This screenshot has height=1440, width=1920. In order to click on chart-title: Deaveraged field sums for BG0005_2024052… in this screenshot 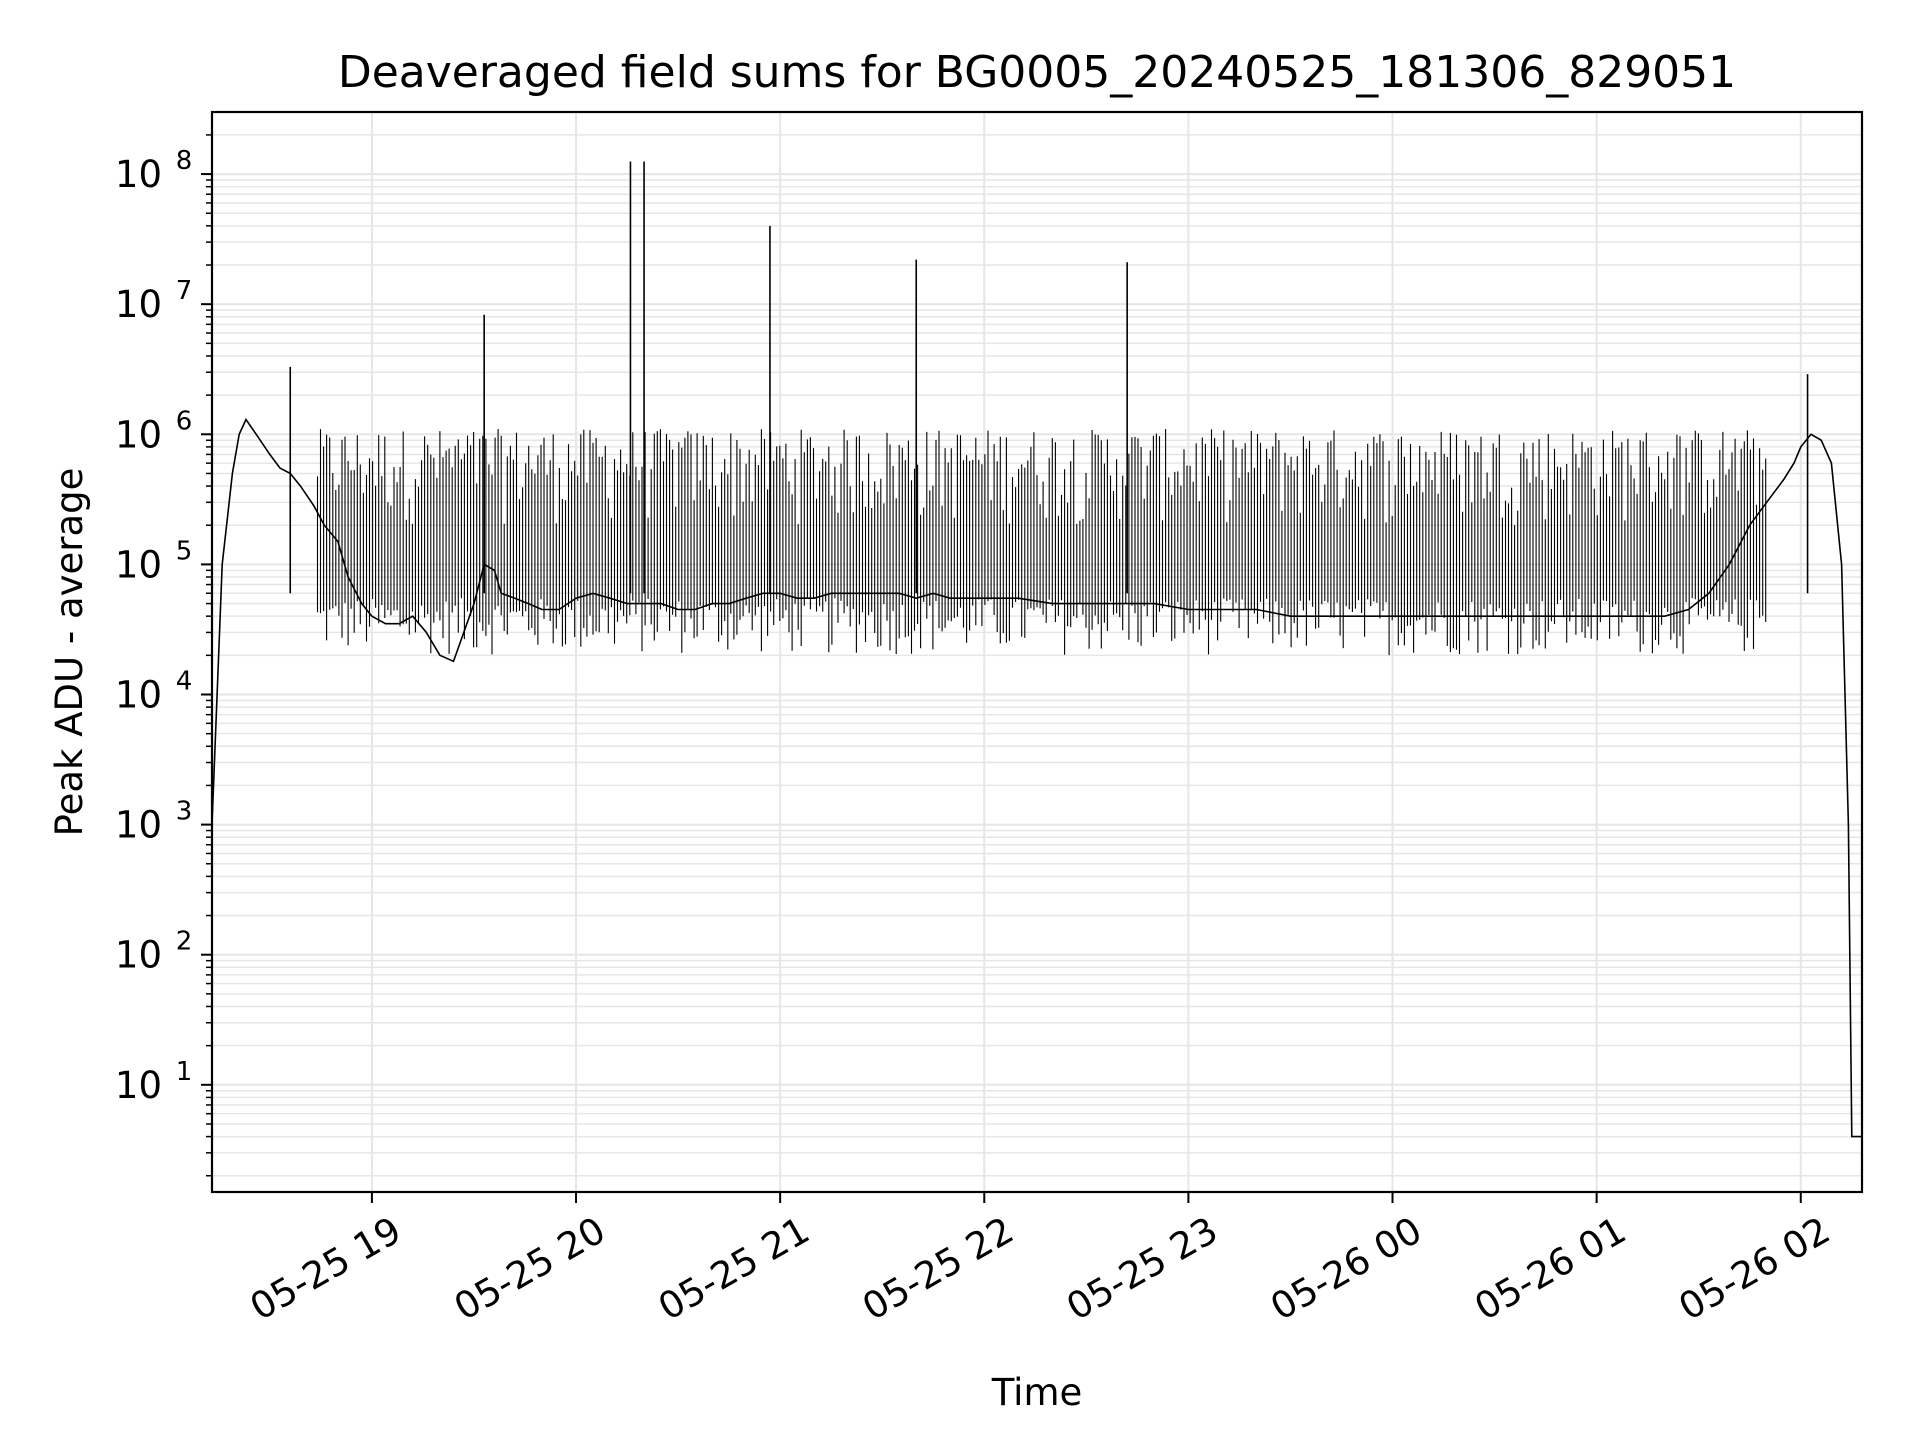, I will do `click(1037, 72)`.